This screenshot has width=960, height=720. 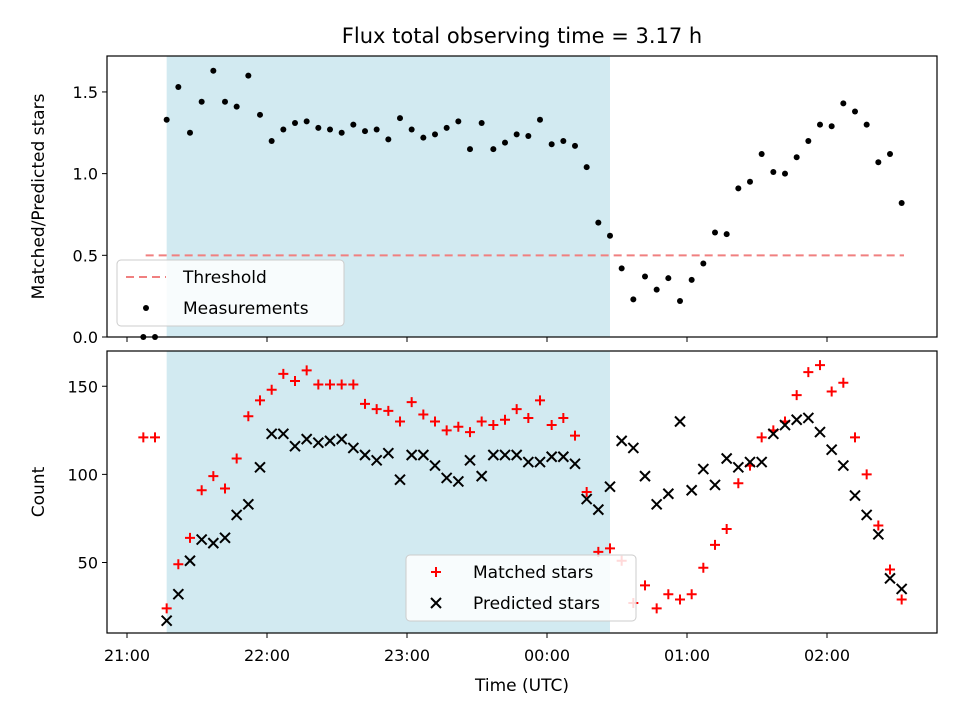 What do you see at coordinates (85, 92) in the screenshot?
I see `y-tick-label: 1.5` at bounding box center [85, 92].